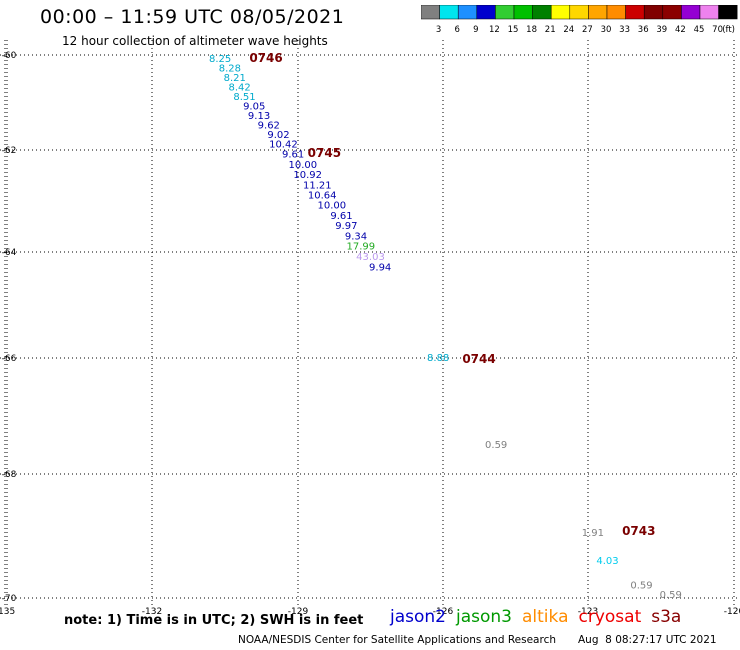 The image size is (740, 650). I want to click on wave-height-label: 9.97, so click(346, 226).